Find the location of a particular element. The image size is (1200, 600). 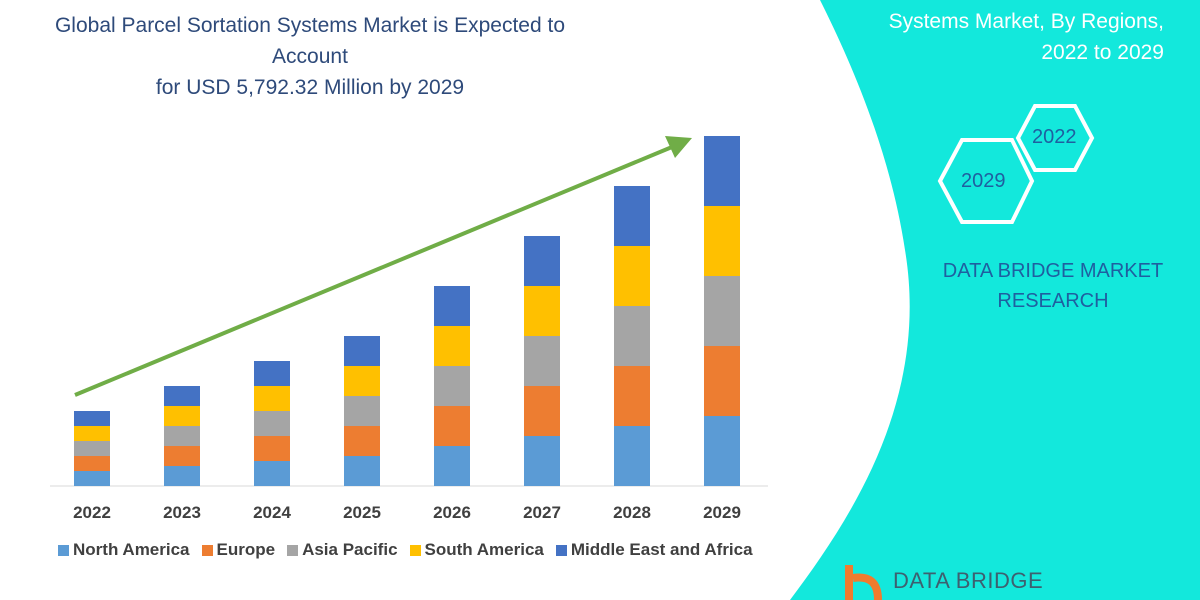

side-title-line-1: Systems Market, By Regions, is located at coordinates (1026, 21).